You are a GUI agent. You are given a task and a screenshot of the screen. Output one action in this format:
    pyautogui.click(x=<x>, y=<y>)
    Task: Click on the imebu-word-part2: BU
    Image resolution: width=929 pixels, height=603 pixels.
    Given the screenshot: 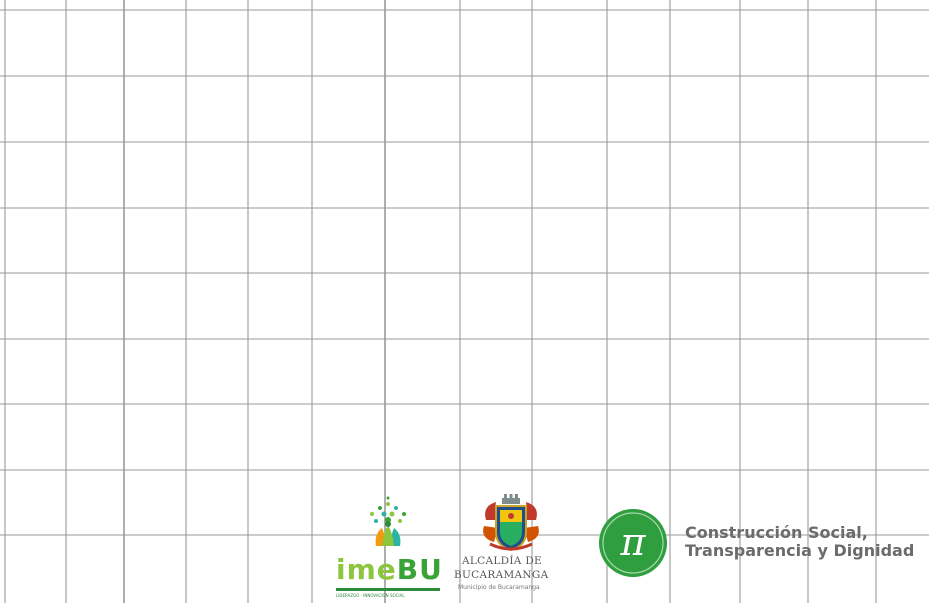 What is the action you would take?
    pyautogui.click(x=419, y=569)
    